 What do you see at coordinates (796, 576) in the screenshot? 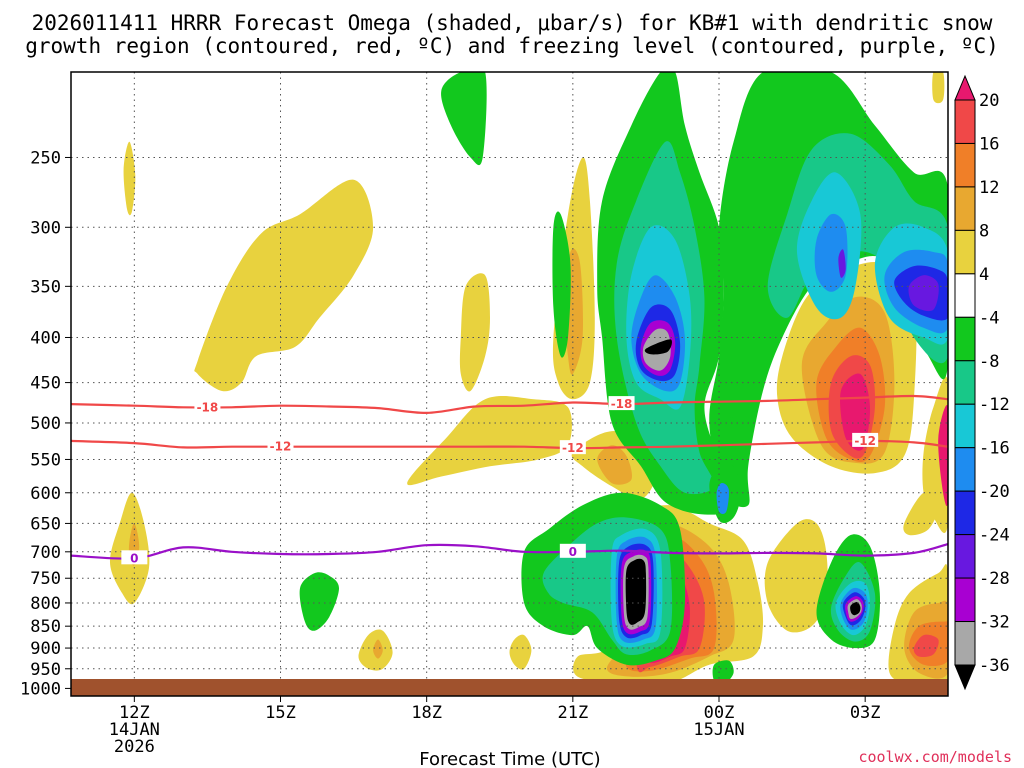
I see `omega-region-pos-n` at bounding box center [796, 576].